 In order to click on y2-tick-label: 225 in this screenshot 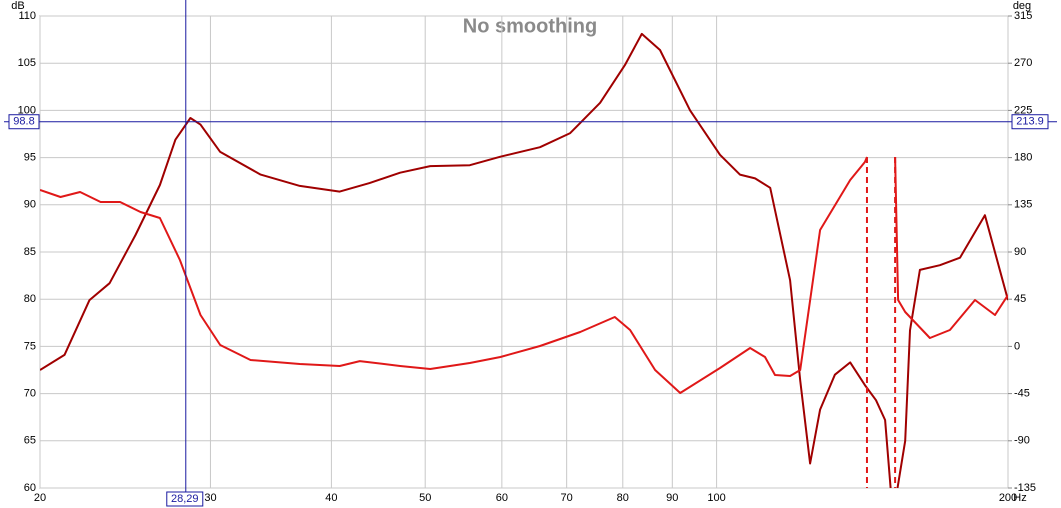, I will do `click(1023, 110)`.